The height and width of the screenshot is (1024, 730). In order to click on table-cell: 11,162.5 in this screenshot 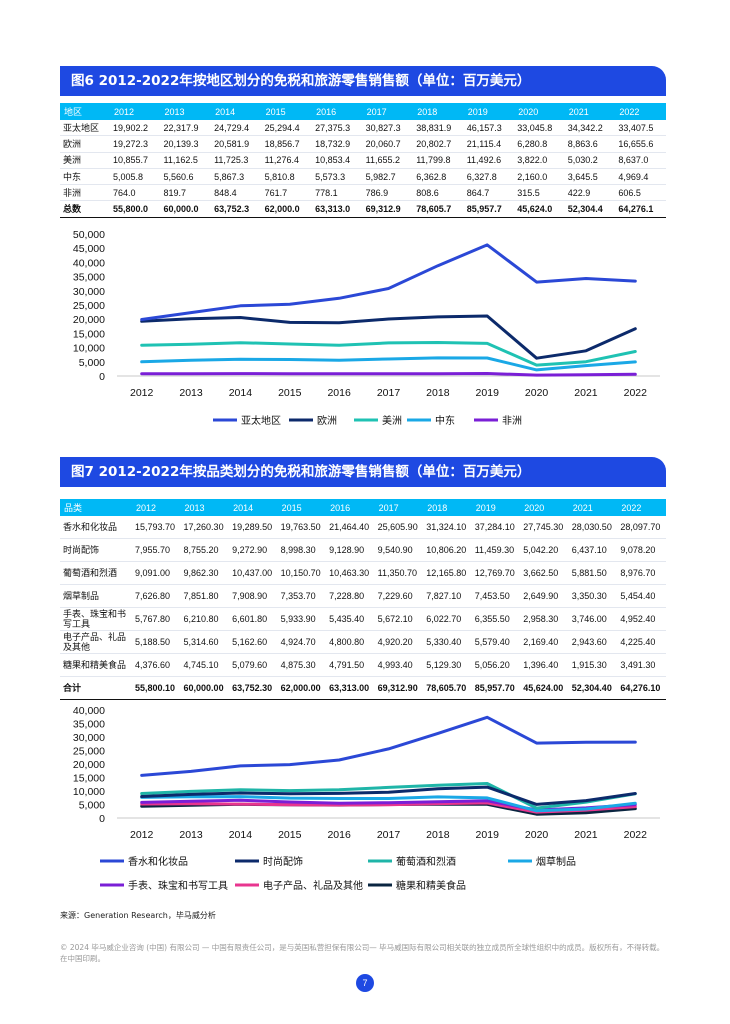, I will do `click(186, 160)`.